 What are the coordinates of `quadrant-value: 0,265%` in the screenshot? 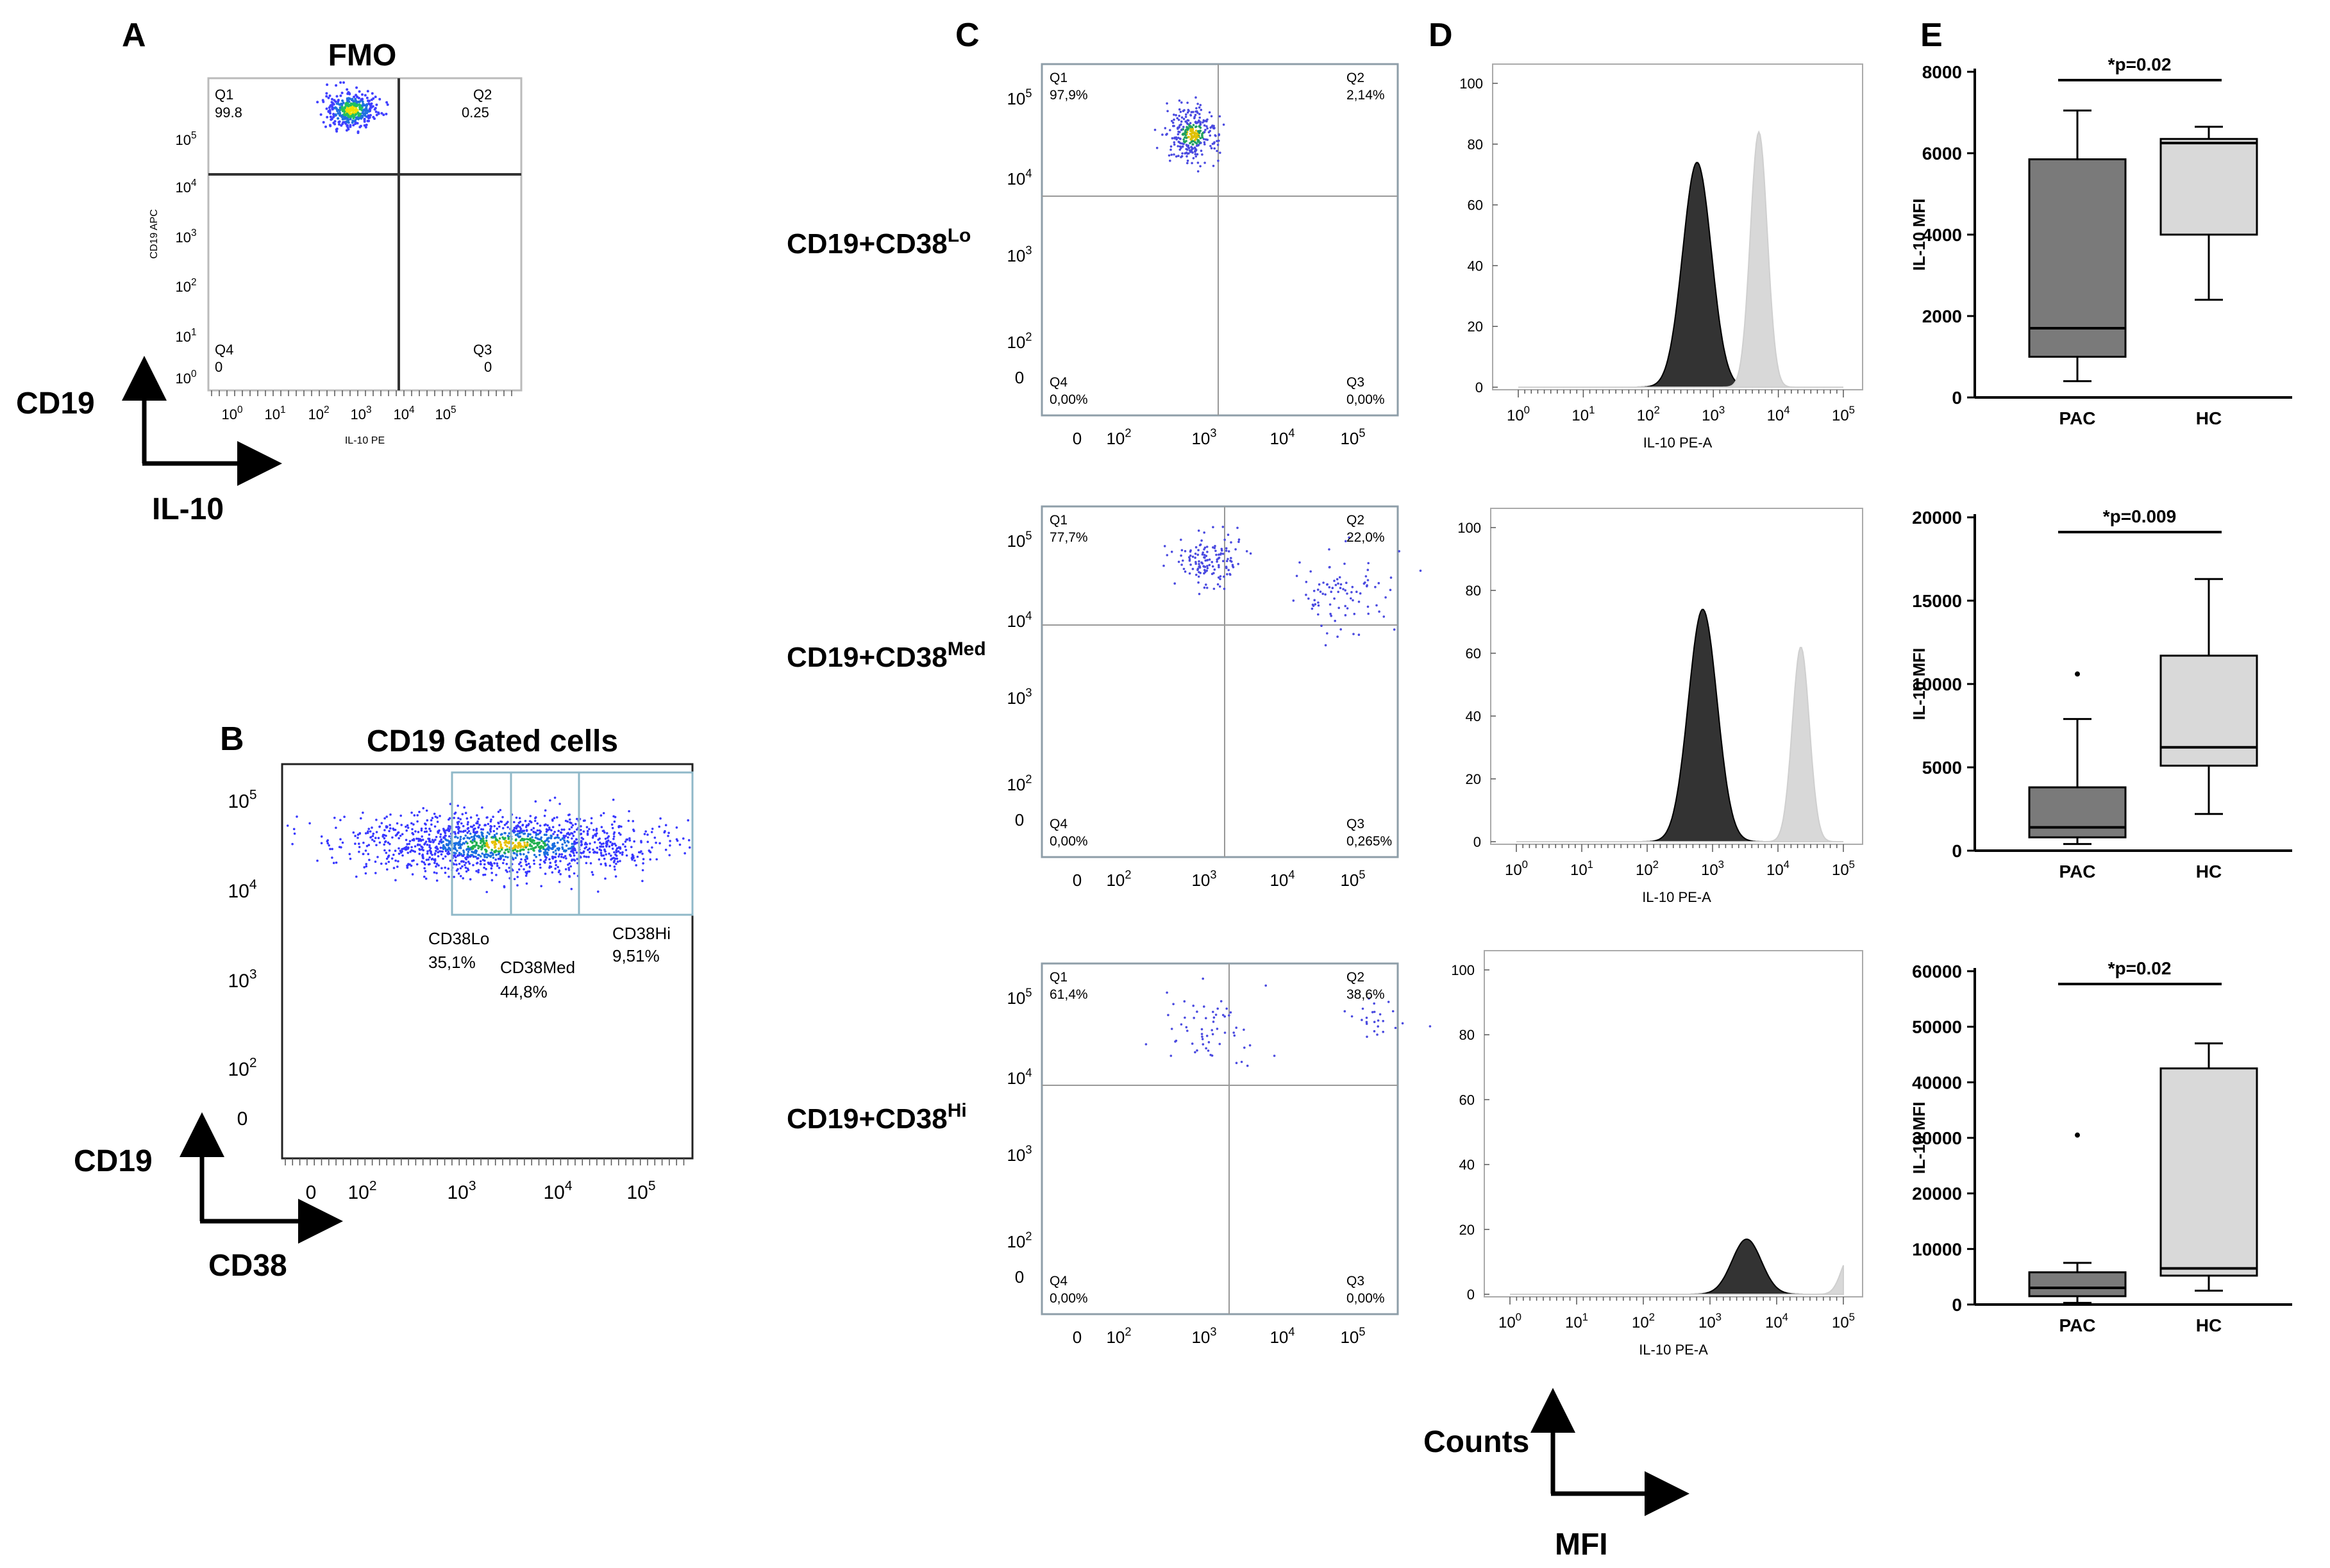 It's located at (1369, 841).